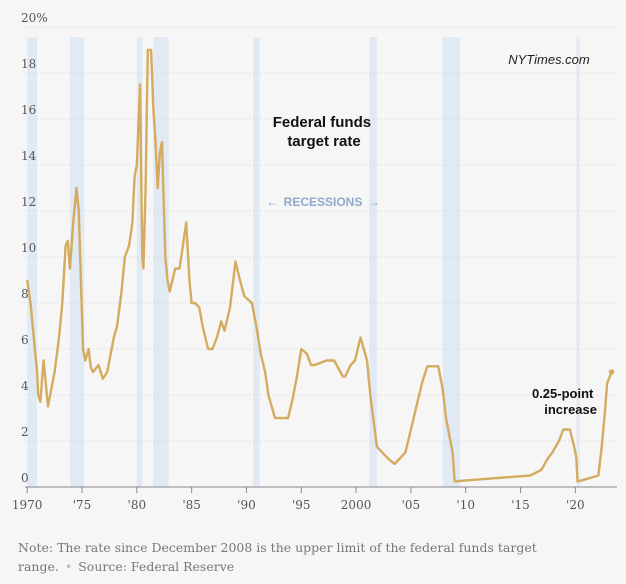 Image resolution: width=626 pixels, height=584 pixels. Describe the element at coordinates (322, 122) in the screenshot. I see `chart-title-line-1: Federal funds` at that location.